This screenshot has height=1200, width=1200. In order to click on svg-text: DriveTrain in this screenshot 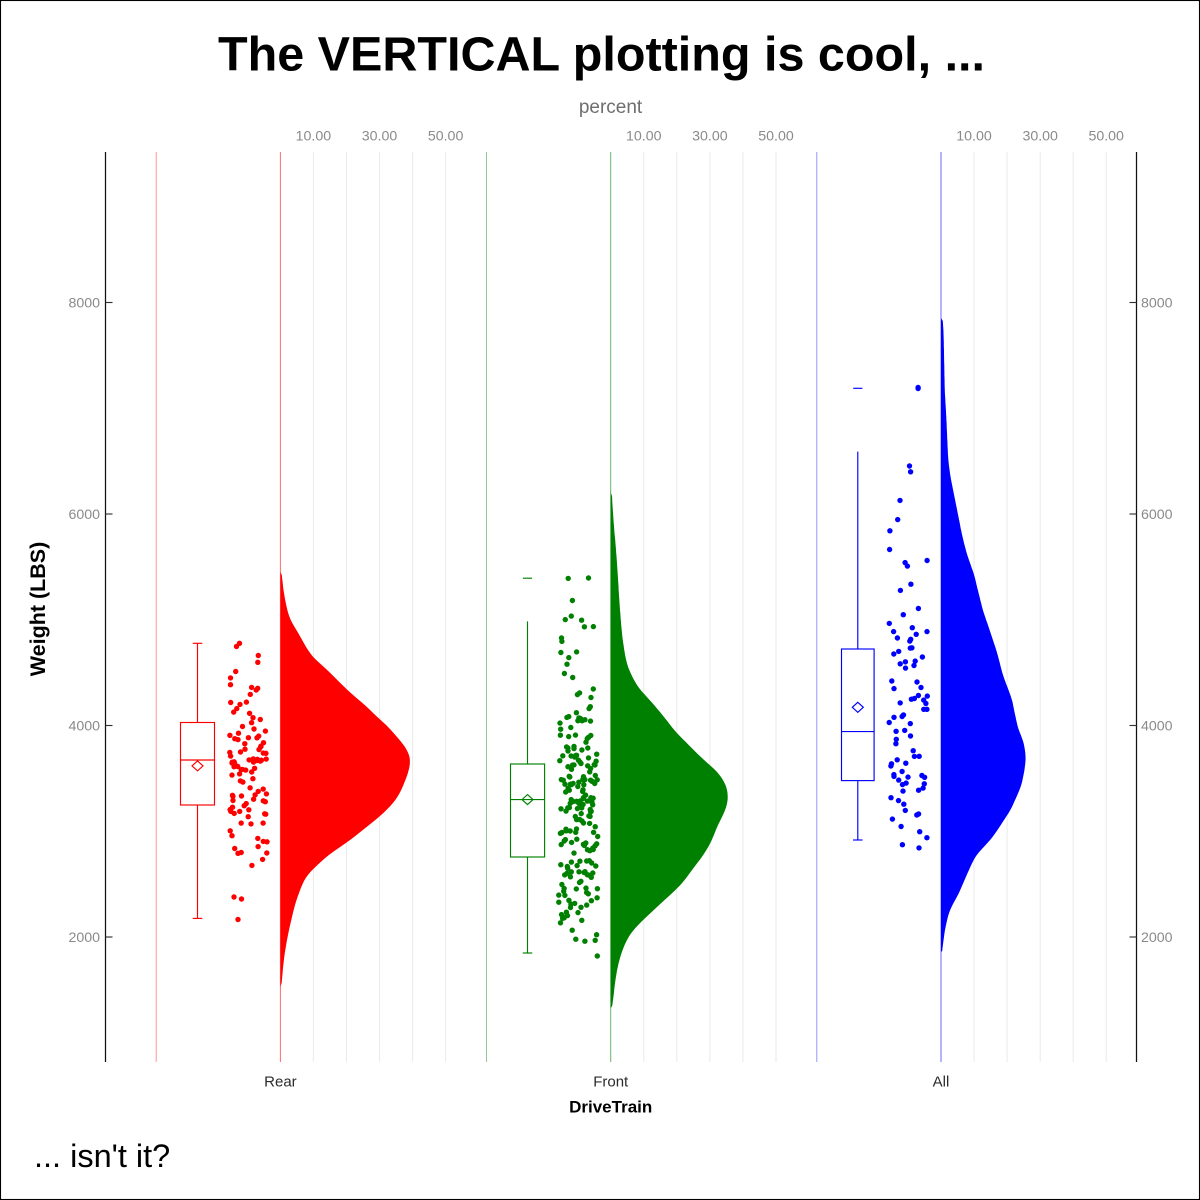, I will do `click(610, 1107)`.